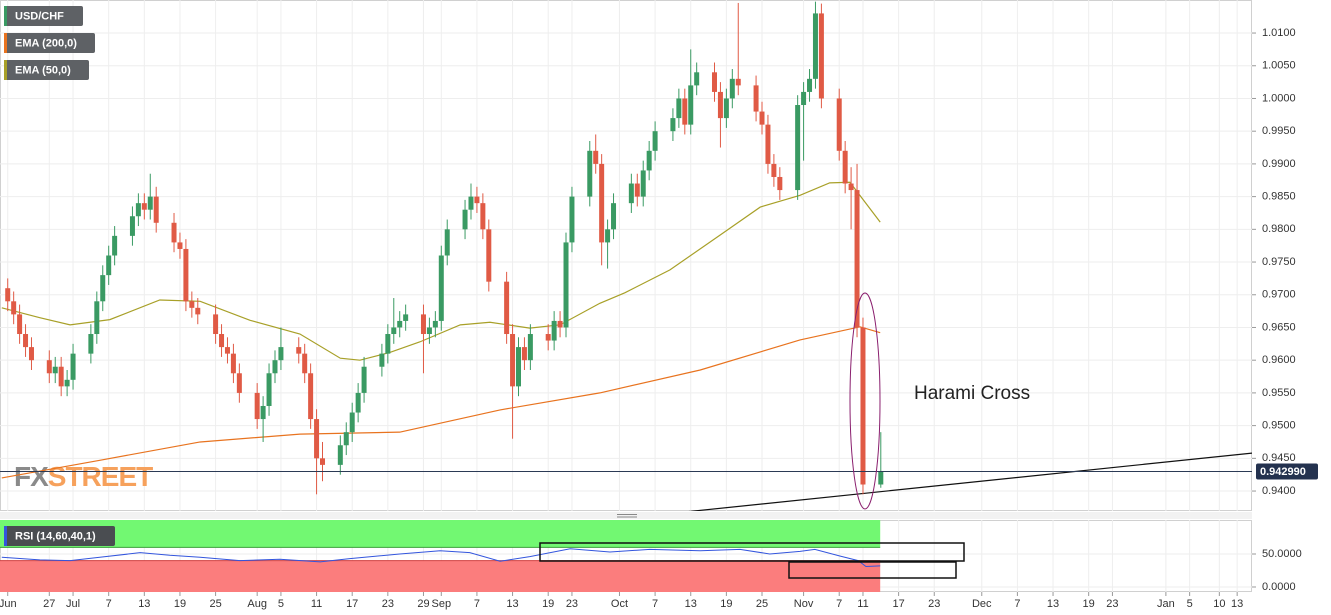 The image size is (1331, 615). What do you see at coordinates (441, 604) in the screenshot?
I see `x-tick-label: Sep` at bounding box center [441, 604].